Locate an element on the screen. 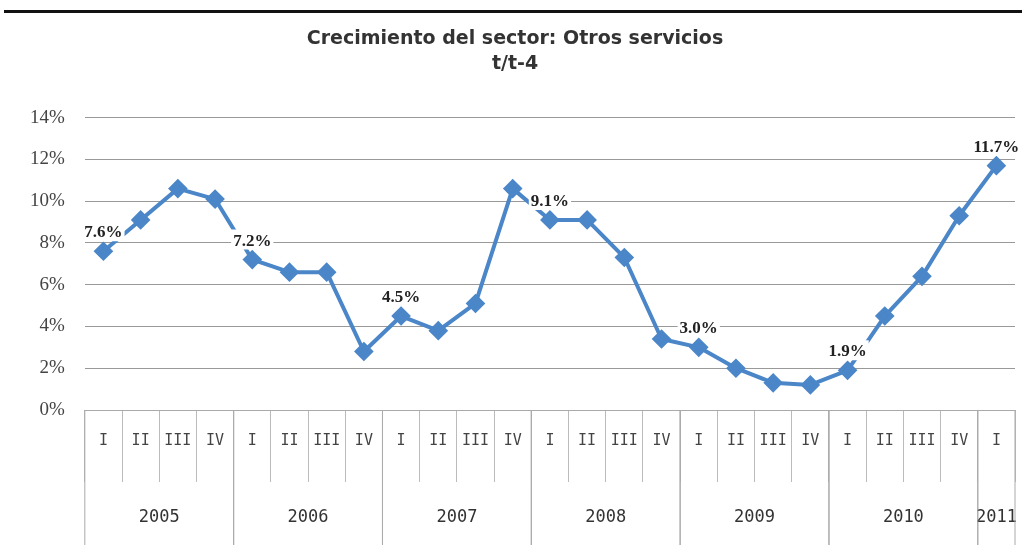 Image resolution: width=1026 pixels, height=553 pixels. chart-title: Crecimiento del sector: Otros servicios is located at coordinates (515, 37).